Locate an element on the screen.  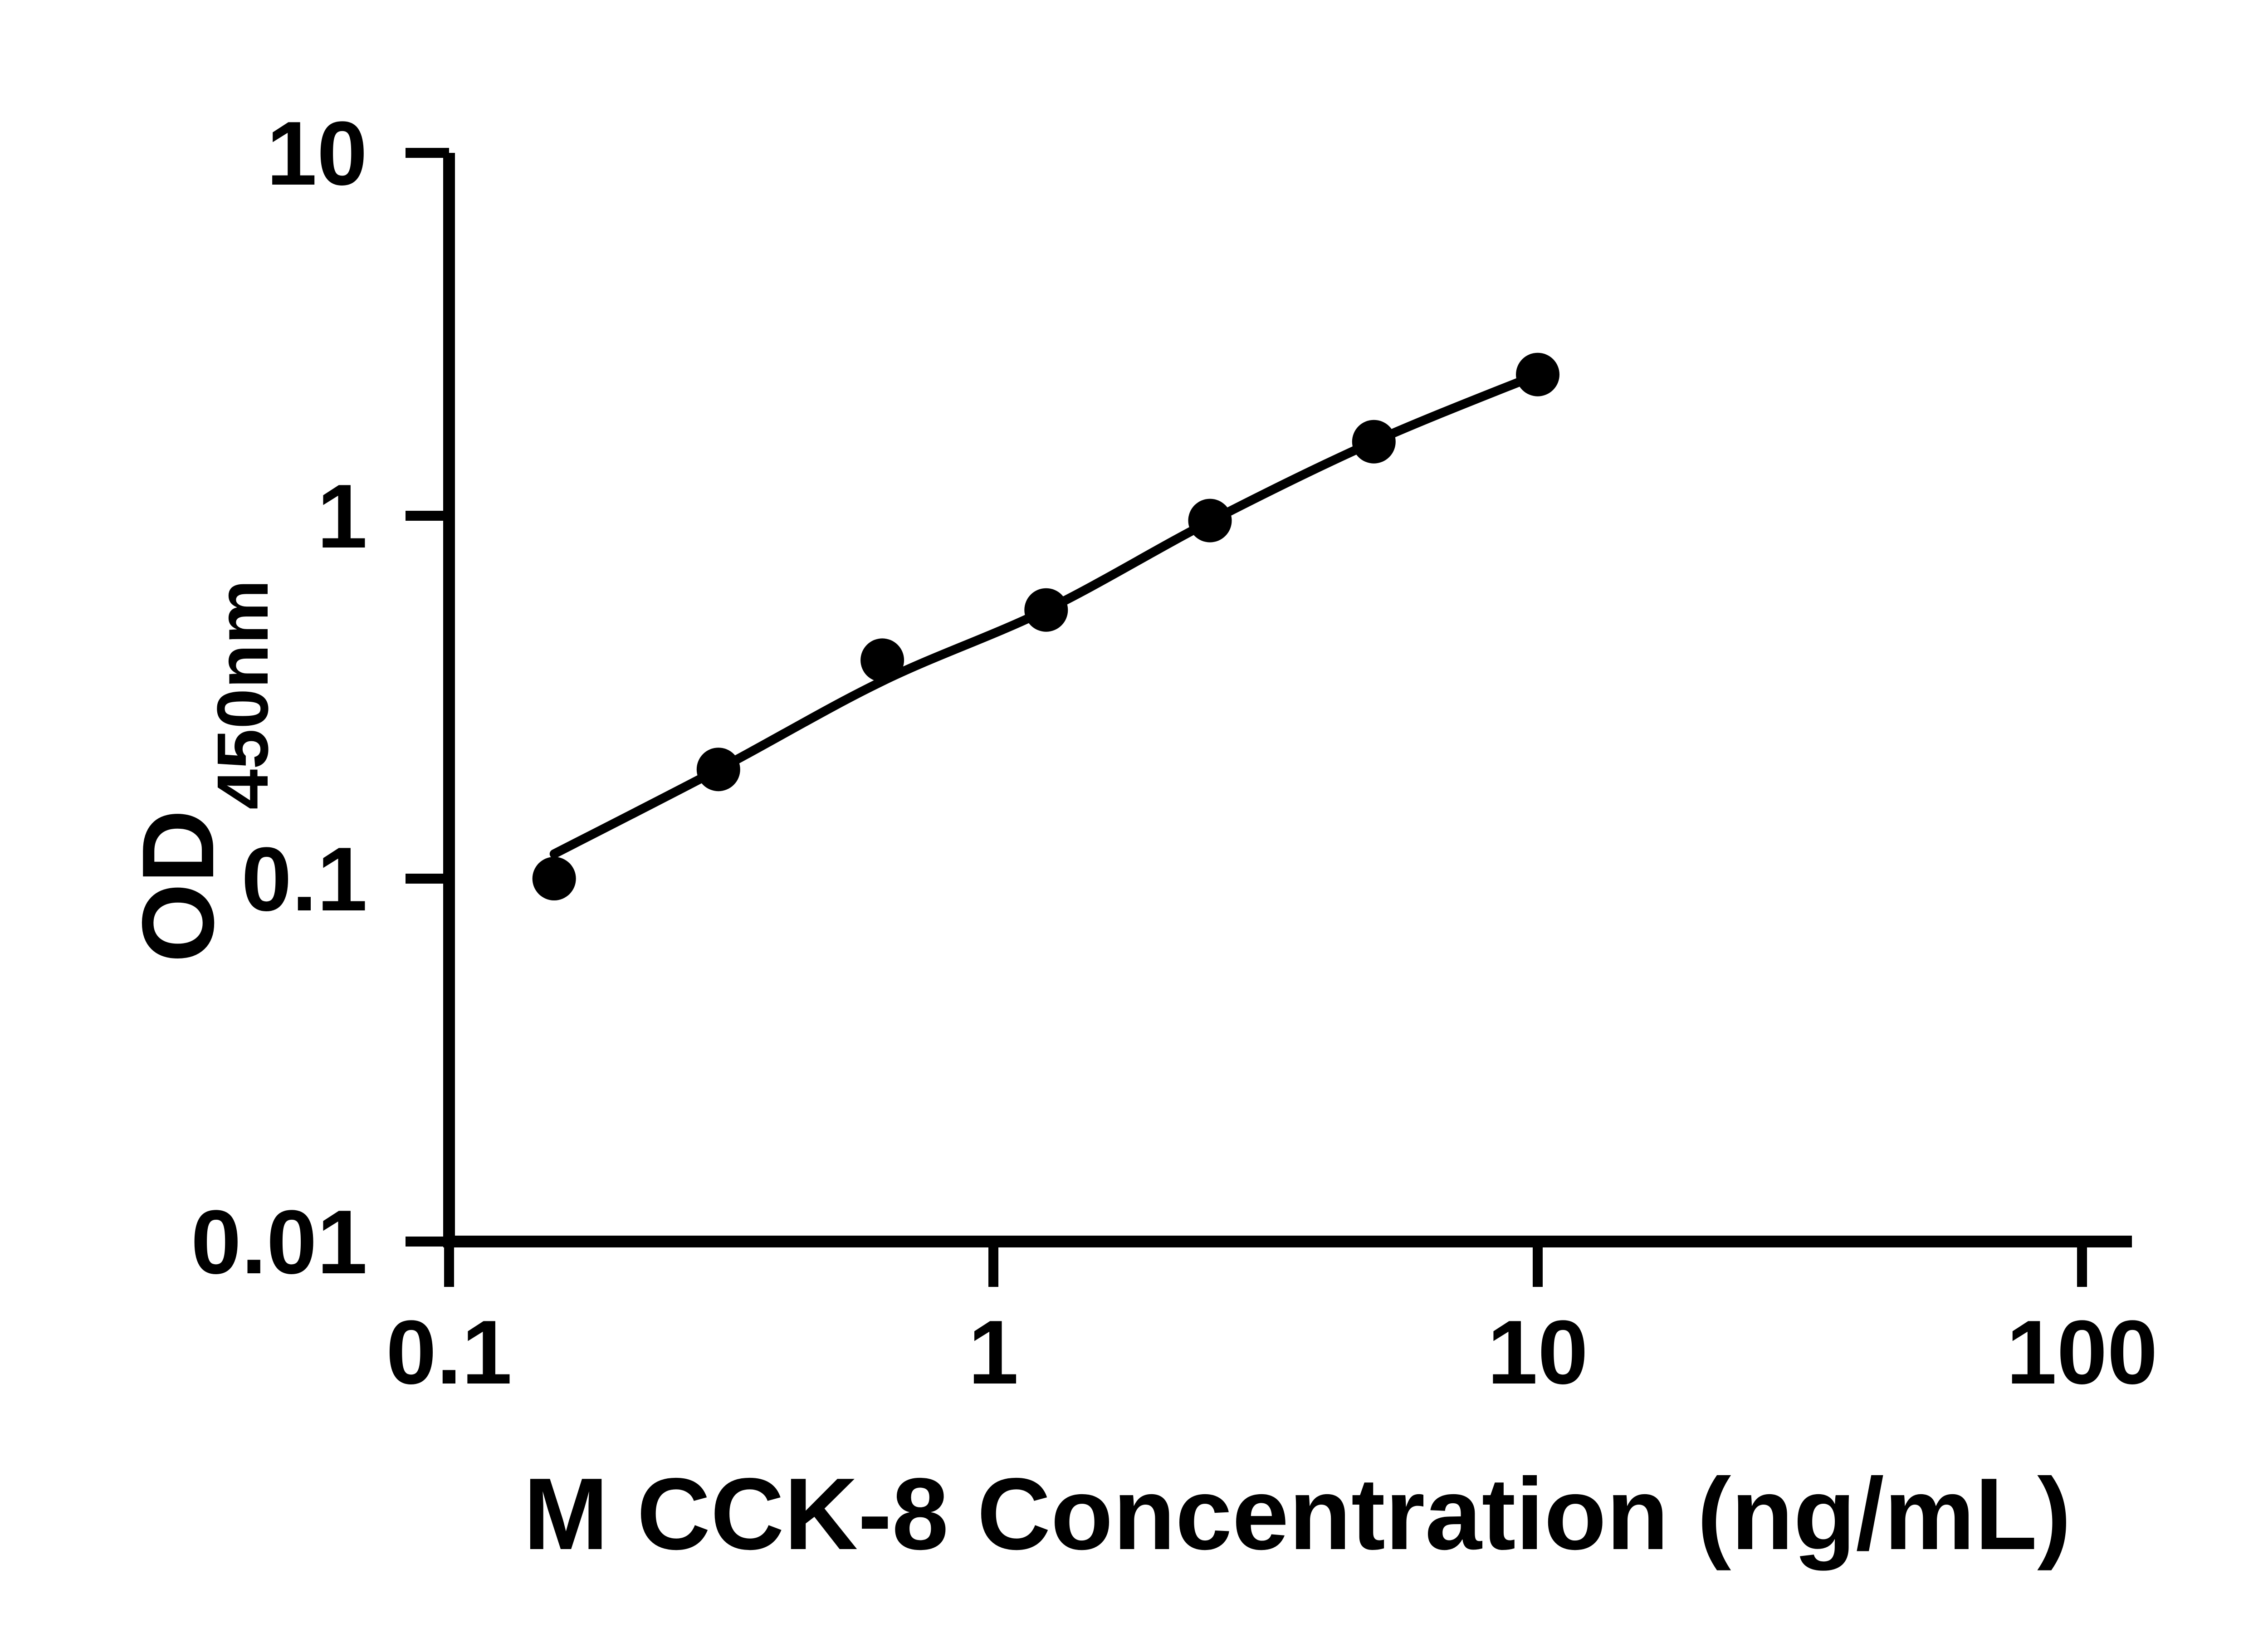
y-axis-ticks: 10 1 0.1 0.01 is located at coordinates (320, 698).